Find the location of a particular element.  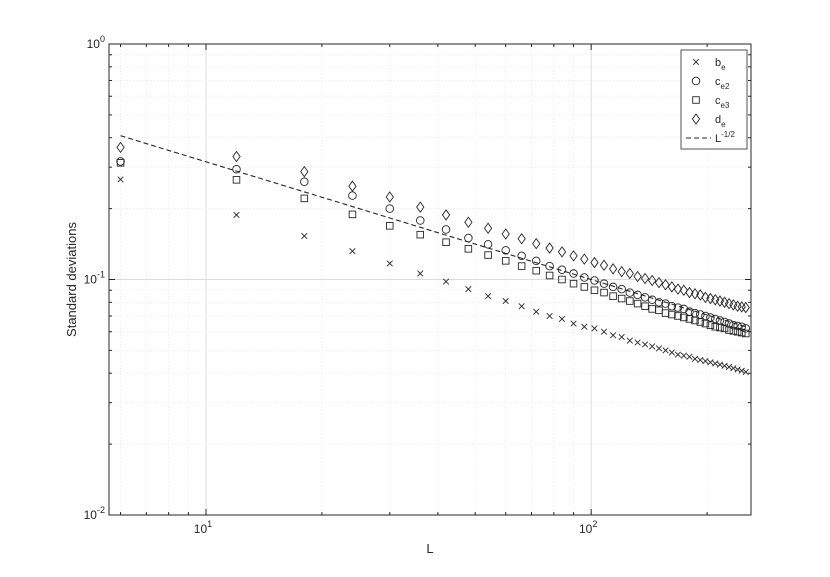

legend-box is located at coordinates (714, 99).